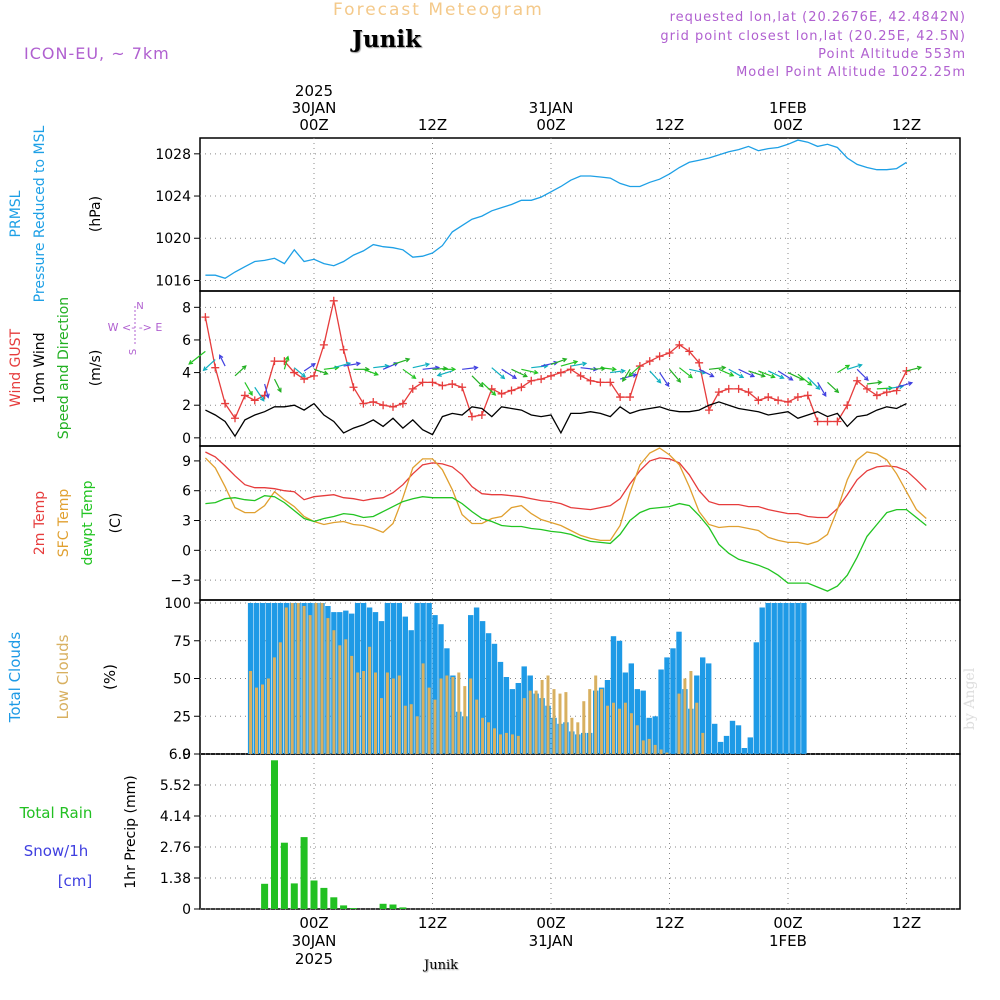  Describe the element at coordinates (97, 53) in the screenshot. I see `model-label: ICON-EU, ~ 7km` at that location.